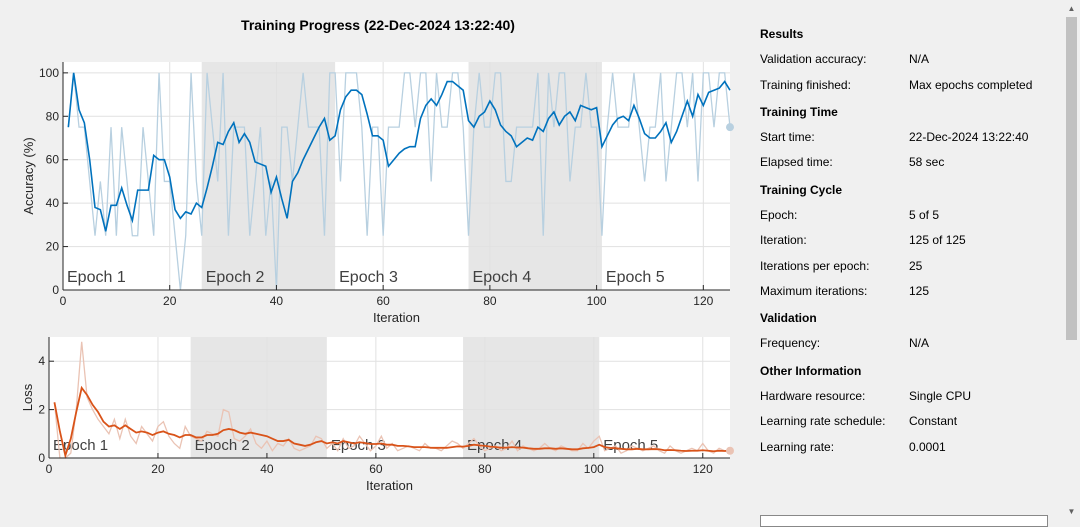 The width and height of the screenshot is (1080, 527). Describe the element at coordinates (635, 277) in the screenshot. I see `acc-epoch-label: Epoch 5` at that location.